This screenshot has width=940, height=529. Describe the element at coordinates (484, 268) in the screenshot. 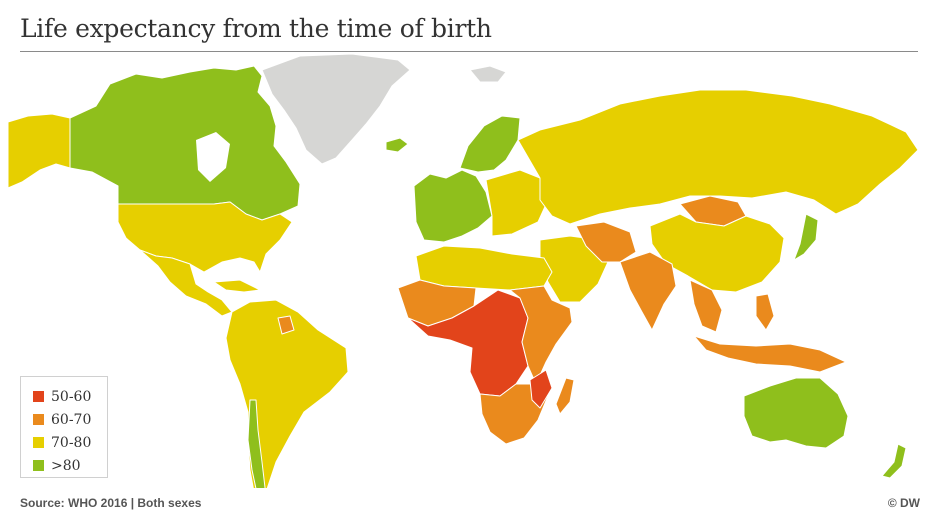

I see `region-north-africa` at that location.